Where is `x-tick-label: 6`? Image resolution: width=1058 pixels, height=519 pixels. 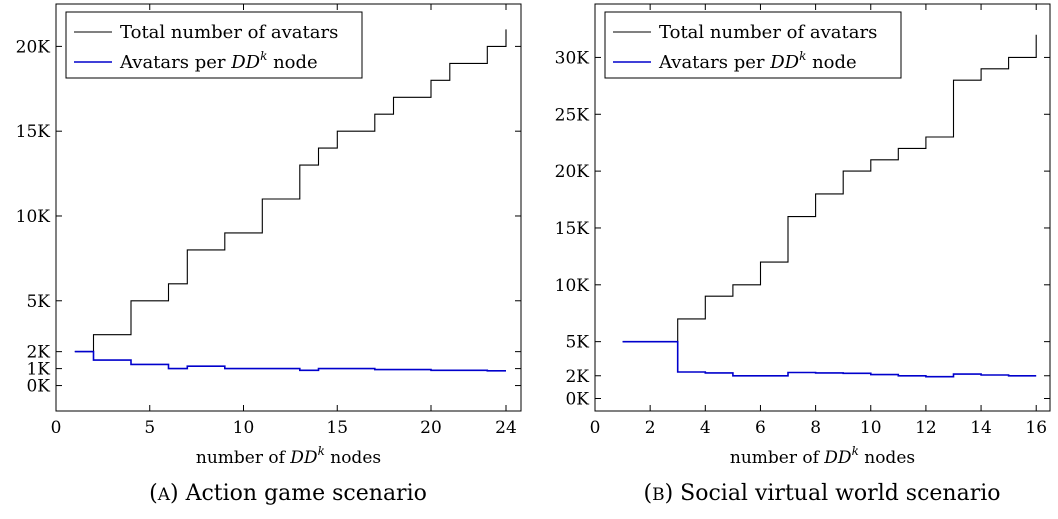 x-tick-label: 6 is located at coordinates (760, 428).